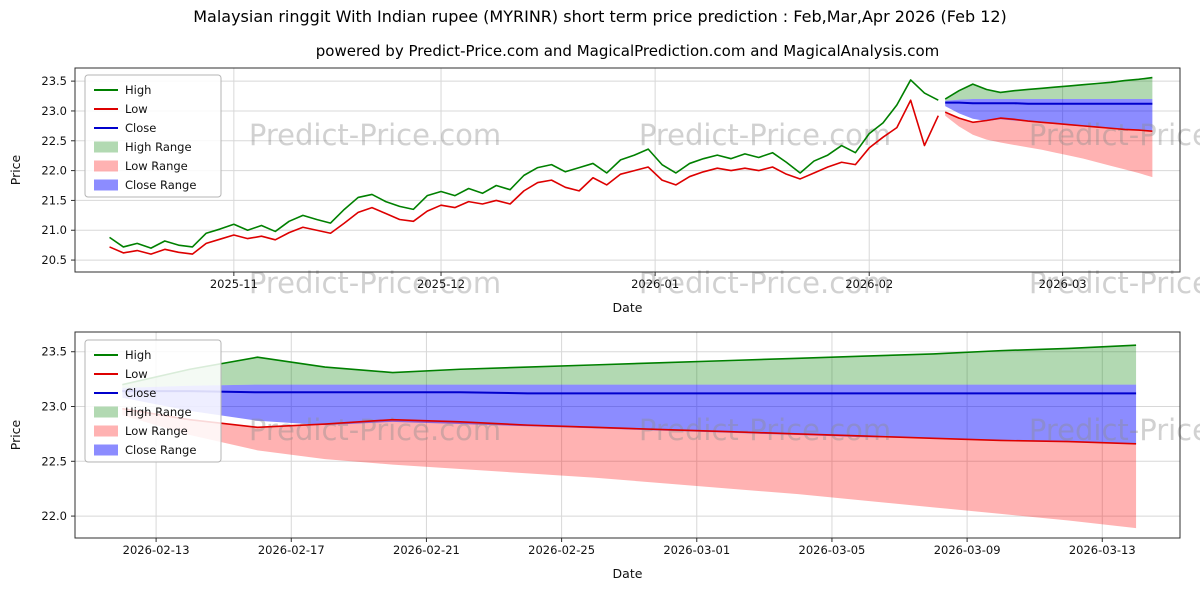 The height and width of the screenshot is (600, 1200). What do you see at coordinates (869, 284) in the screenshot?
I see `x-tick-label: 2026-02` at bounding box center [869, 284].